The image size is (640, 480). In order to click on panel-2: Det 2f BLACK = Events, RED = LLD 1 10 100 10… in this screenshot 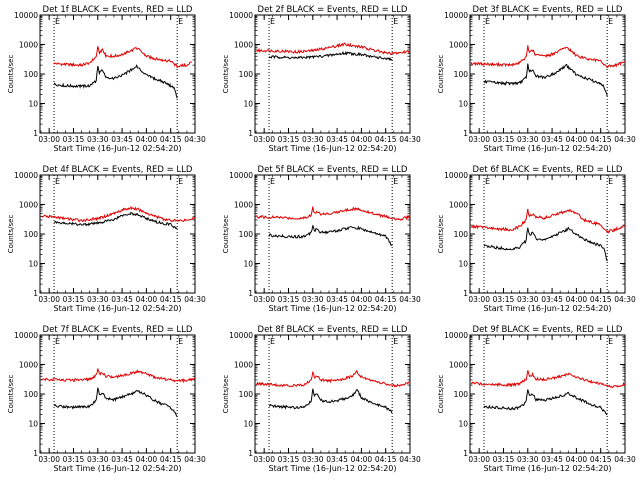, I will do `click(321, 79)`.